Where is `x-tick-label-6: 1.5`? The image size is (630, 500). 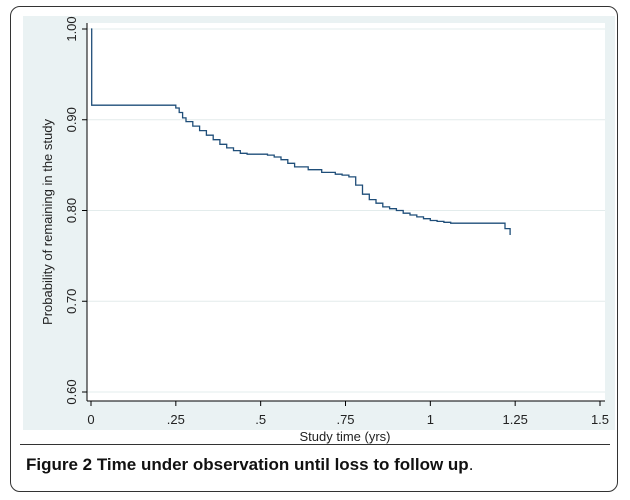
x-tick-label-6: 1.5 is located at coordinates (600, 419).